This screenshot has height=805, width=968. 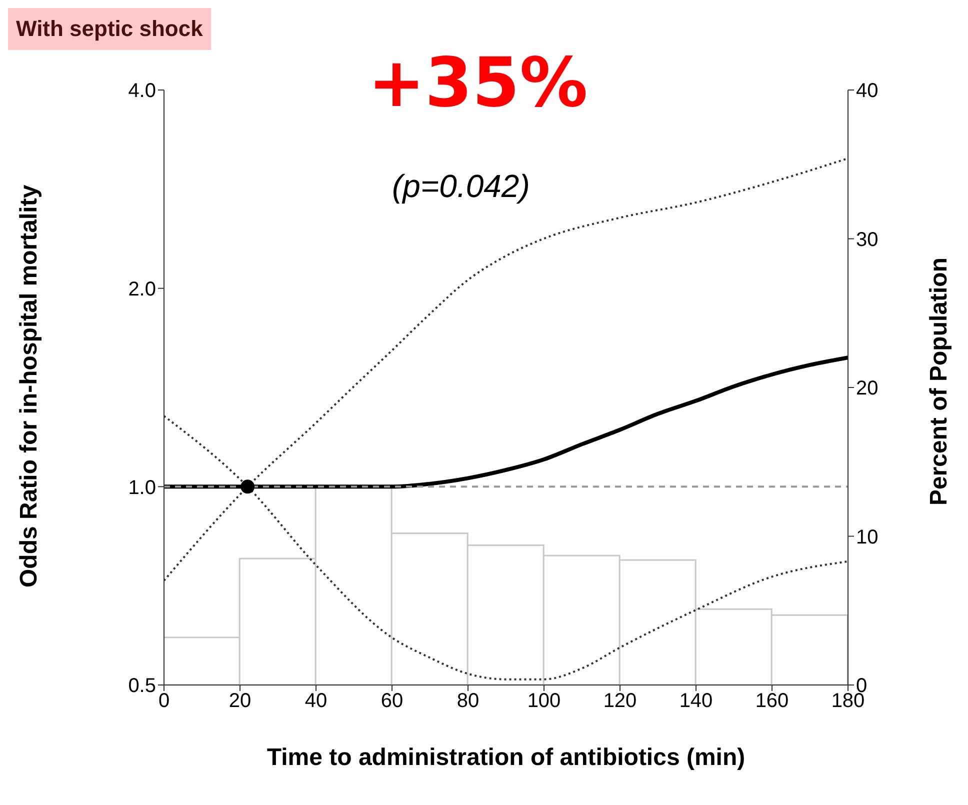 I want to click on y-tick-label: 0.5, so click(x=142, y=686).